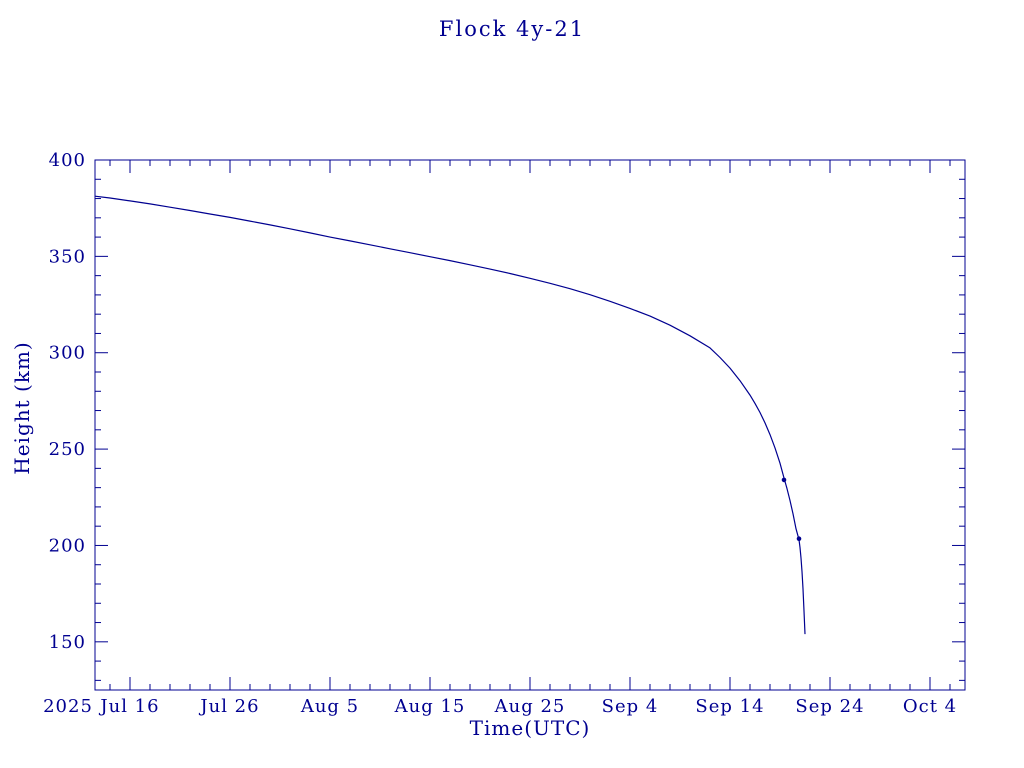 Image resolution: width=1024 pixels, height=768 pixels. Describe the element at coordinates (829, 706) in the screenshot. I see `x-tick-label: Sep 24` at that location.